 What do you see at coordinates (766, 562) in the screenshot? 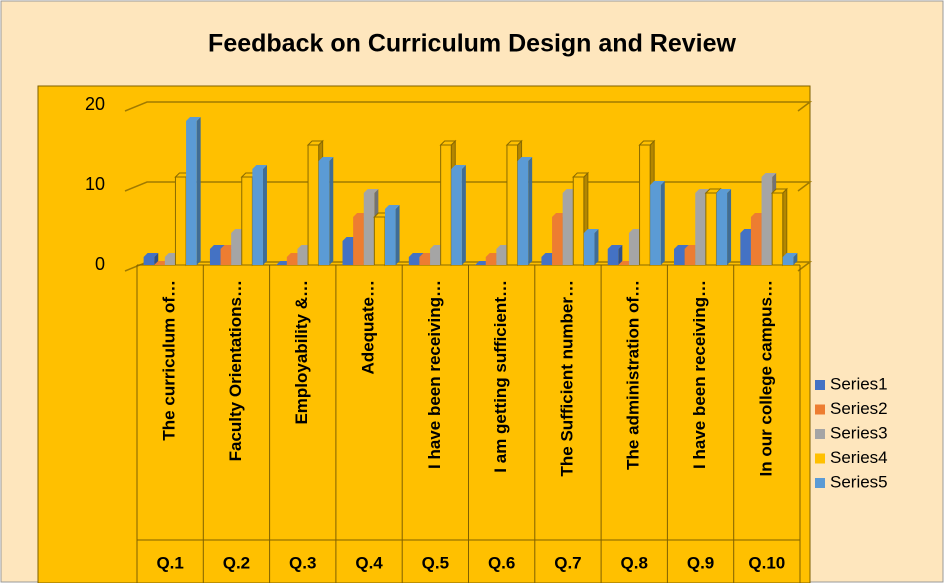
I see `group-label: Q.10` at bounding box center [766, 562].